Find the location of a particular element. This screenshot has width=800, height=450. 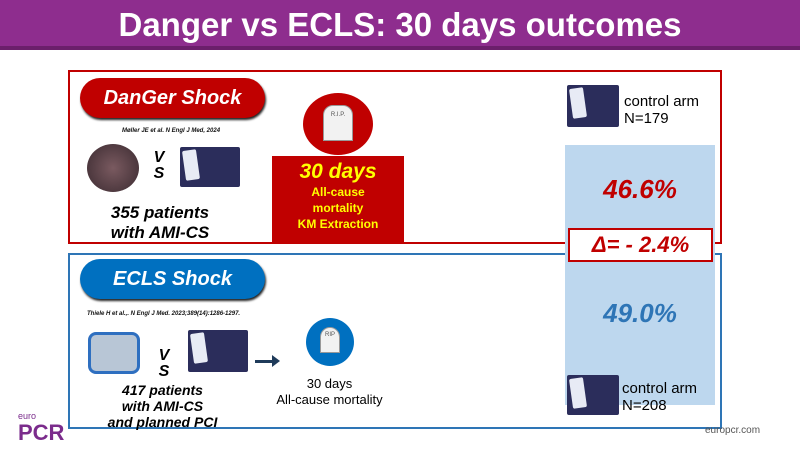

outcome-text: All-cause mortality is located at coordinates (329, 399).